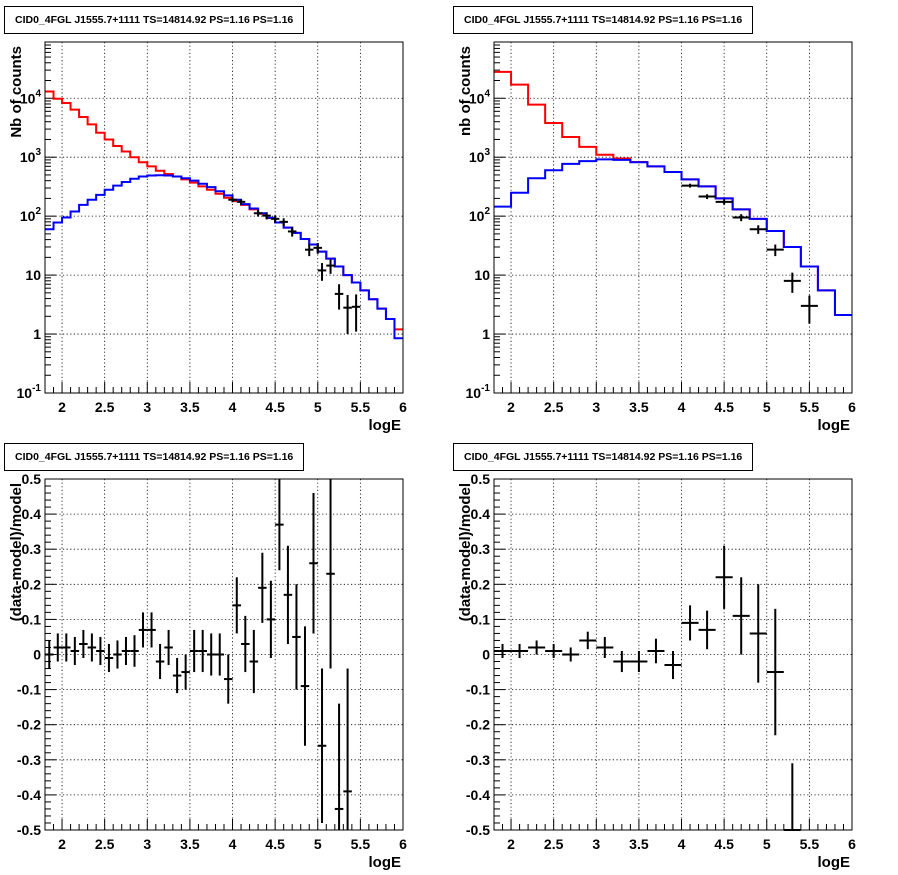 This screenshot has height=875, width=898. I want to click on y-tick-label: -0.3, so click(29, 760).